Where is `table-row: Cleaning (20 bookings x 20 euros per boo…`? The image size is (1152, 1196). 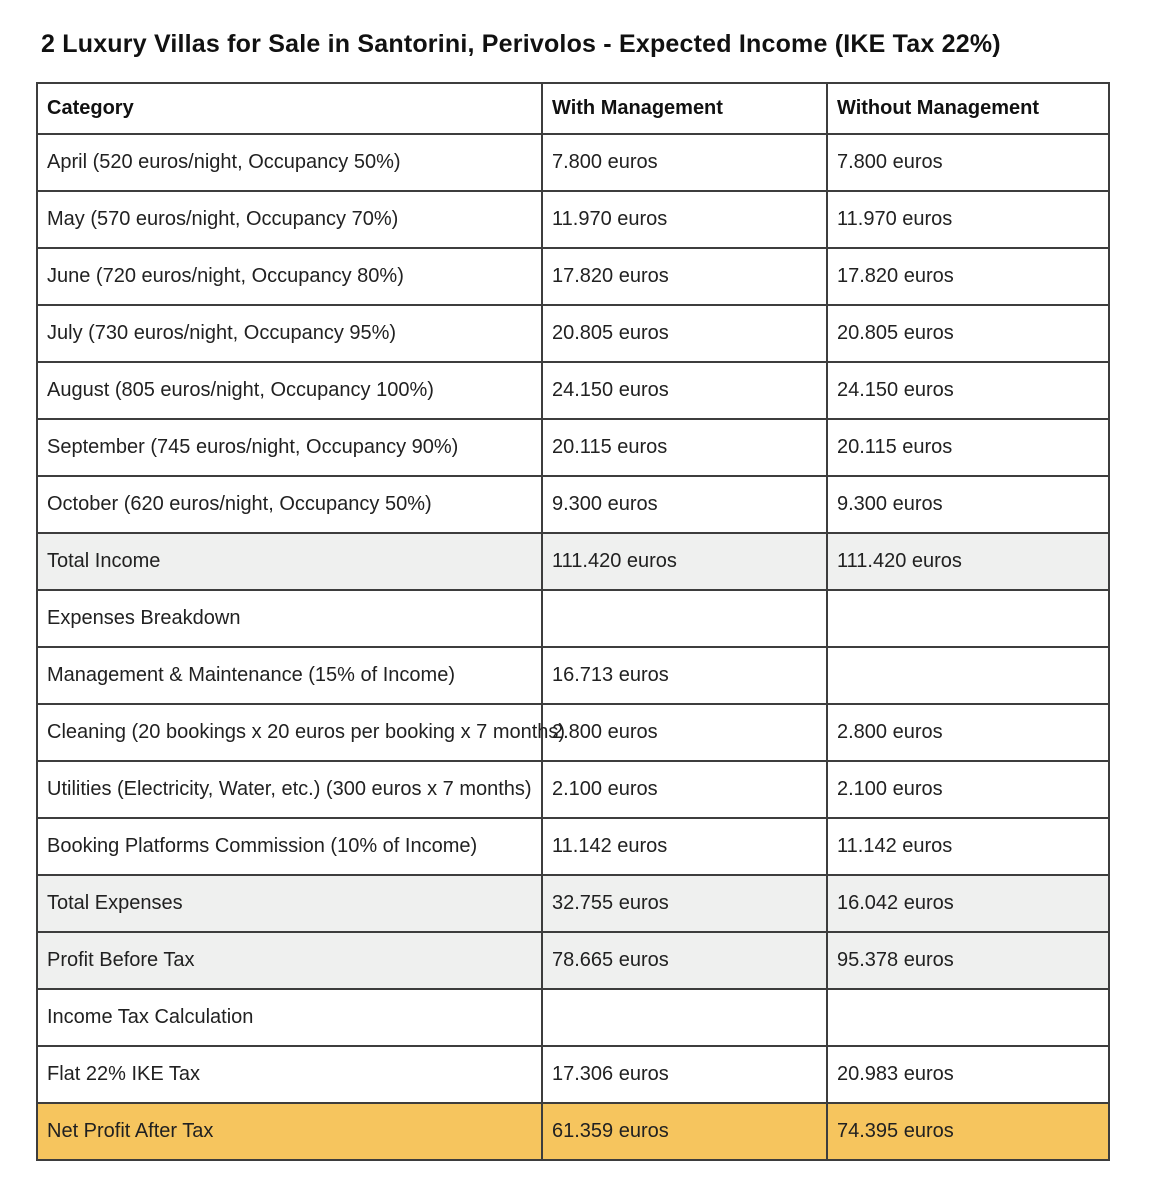
table-row: Cleaning (20 bookings x 20 euros per boo… is located at coordinates (573, 732).